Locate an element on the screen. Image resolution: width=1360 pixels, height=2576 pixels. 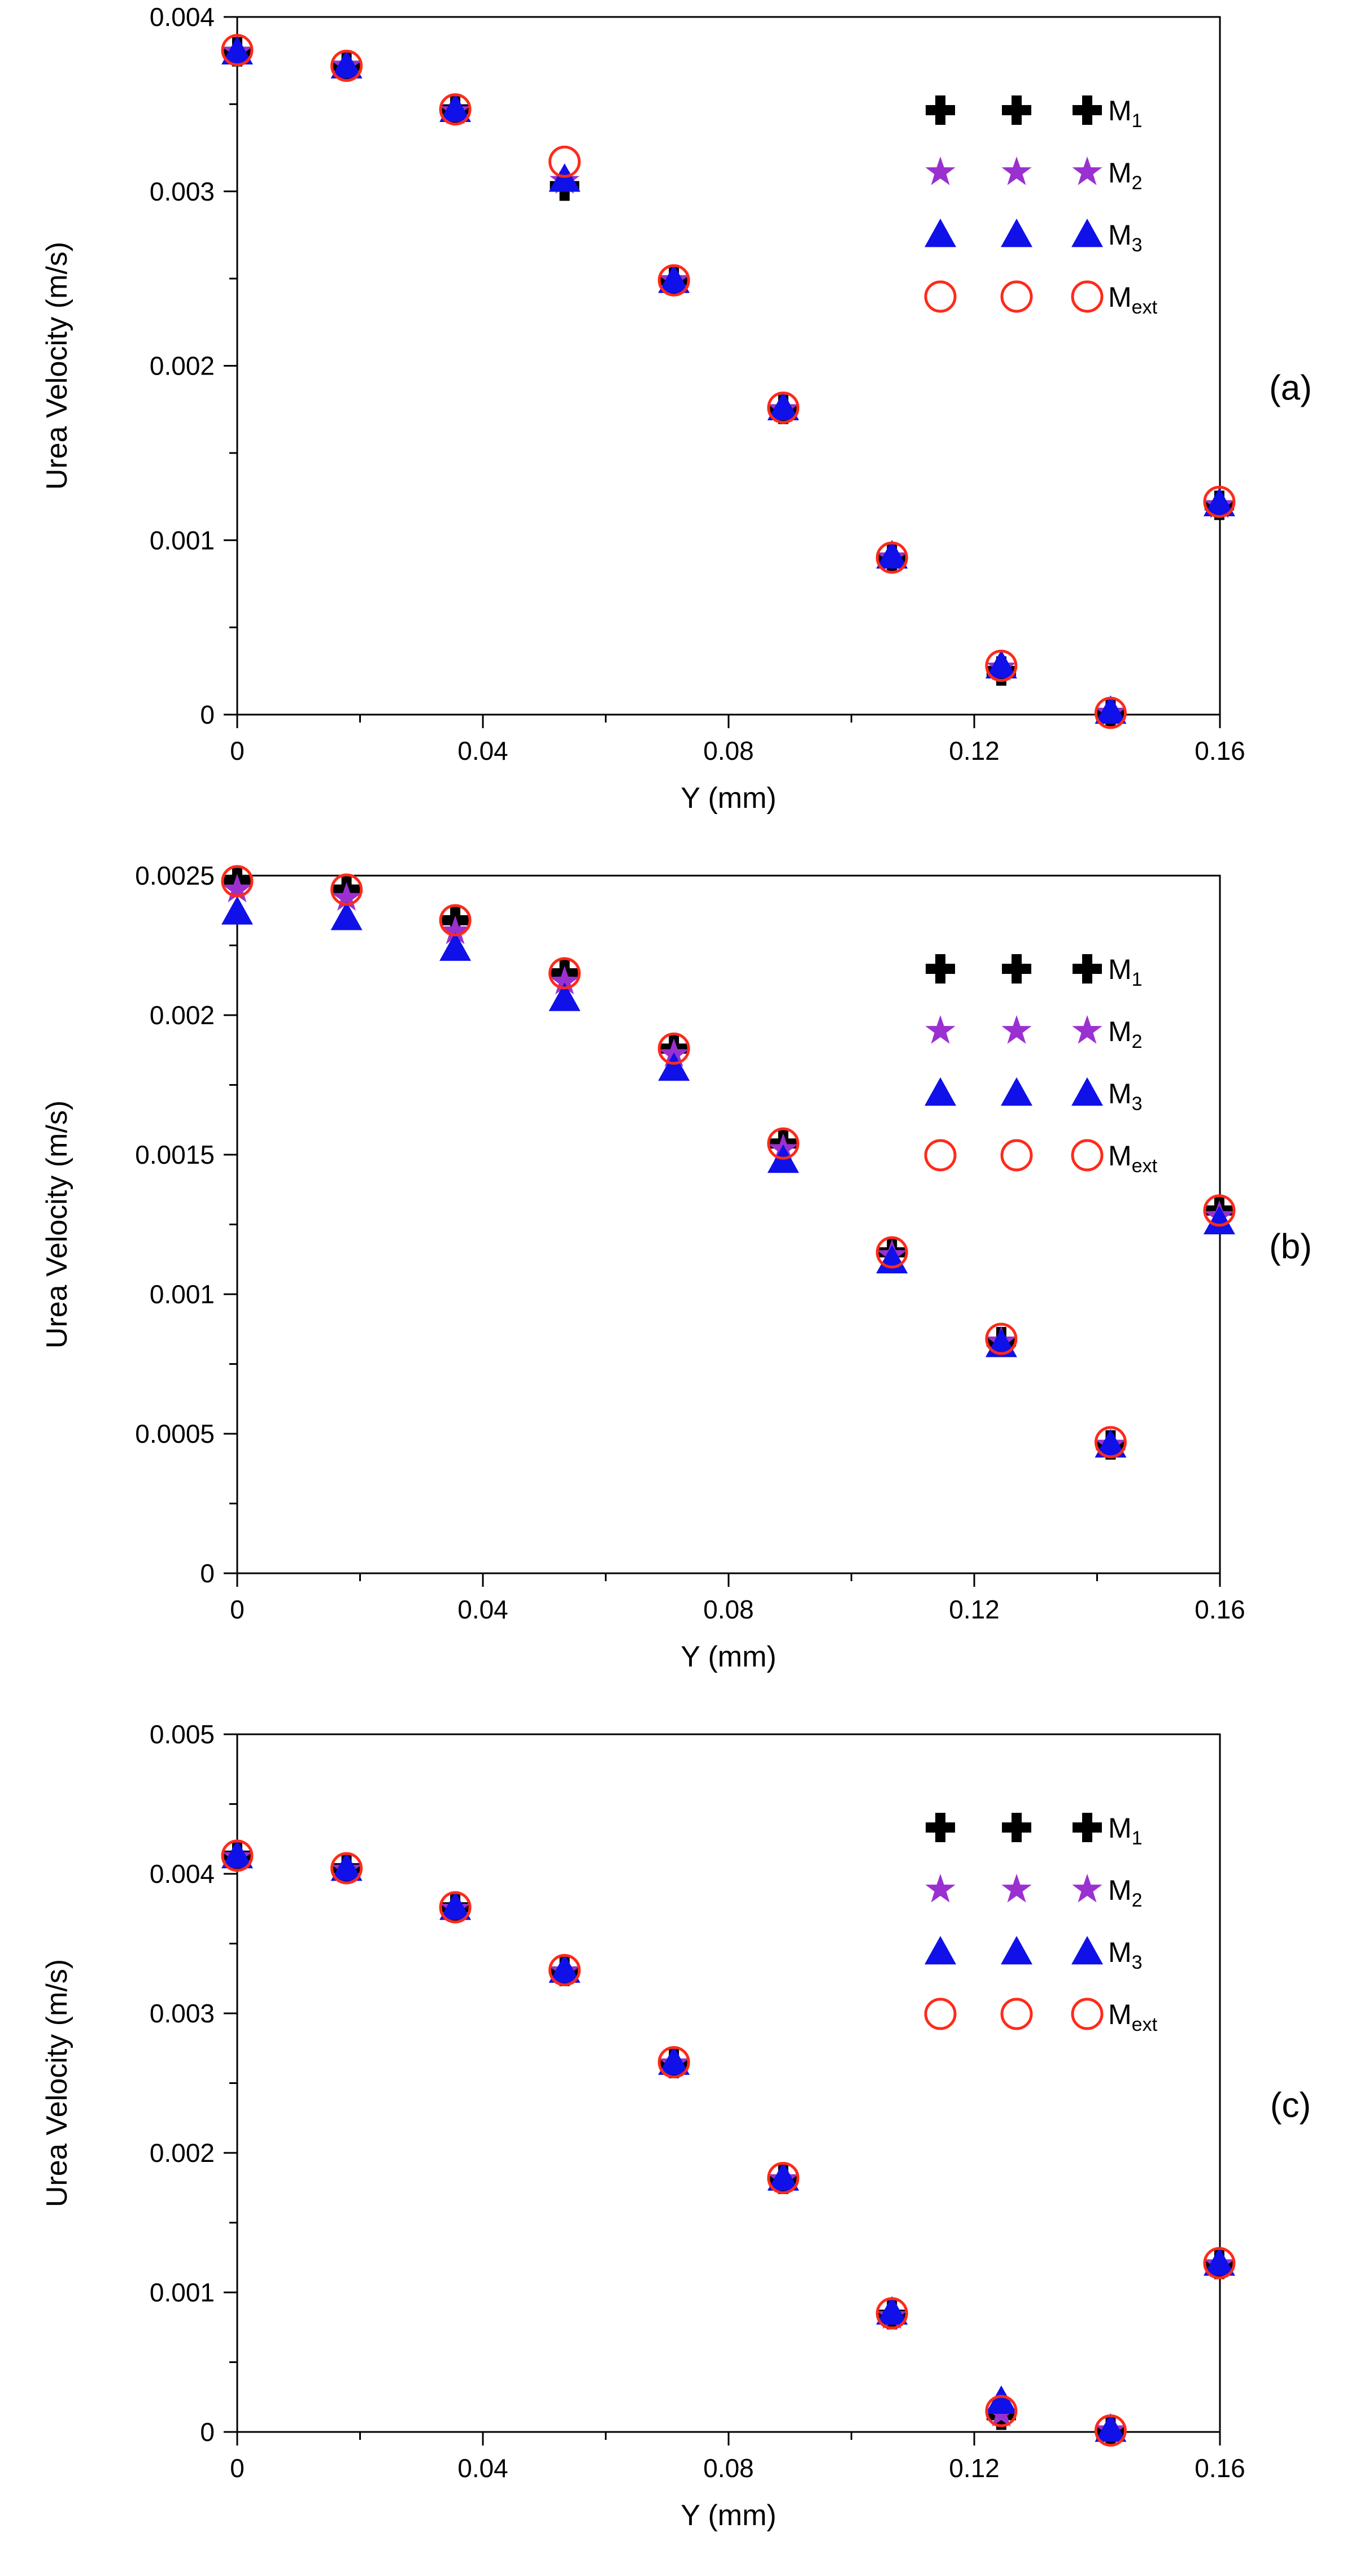
x-axis-title: Y (mm) is located at coordinates (728, 2515).